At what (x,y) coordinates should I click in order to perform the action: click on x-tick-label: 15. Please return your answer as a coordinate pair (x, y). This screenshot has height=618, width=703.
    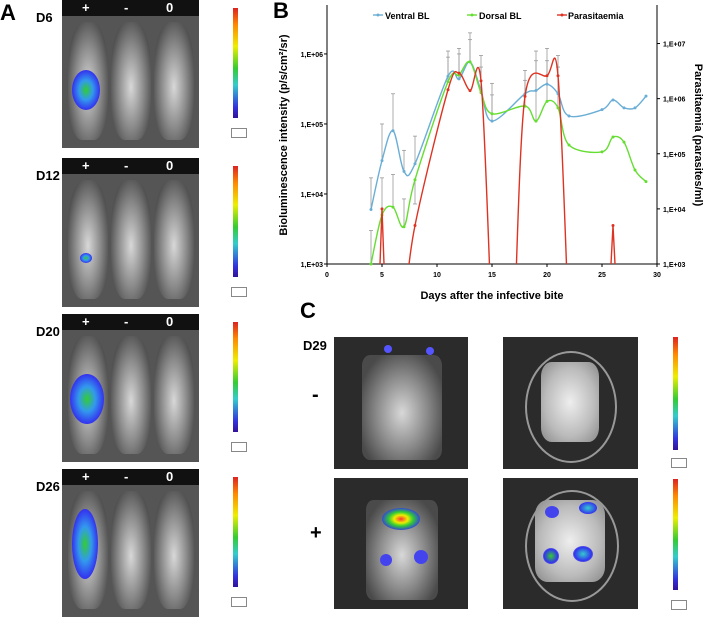
    Looking at the image, I should click on (492, 275).